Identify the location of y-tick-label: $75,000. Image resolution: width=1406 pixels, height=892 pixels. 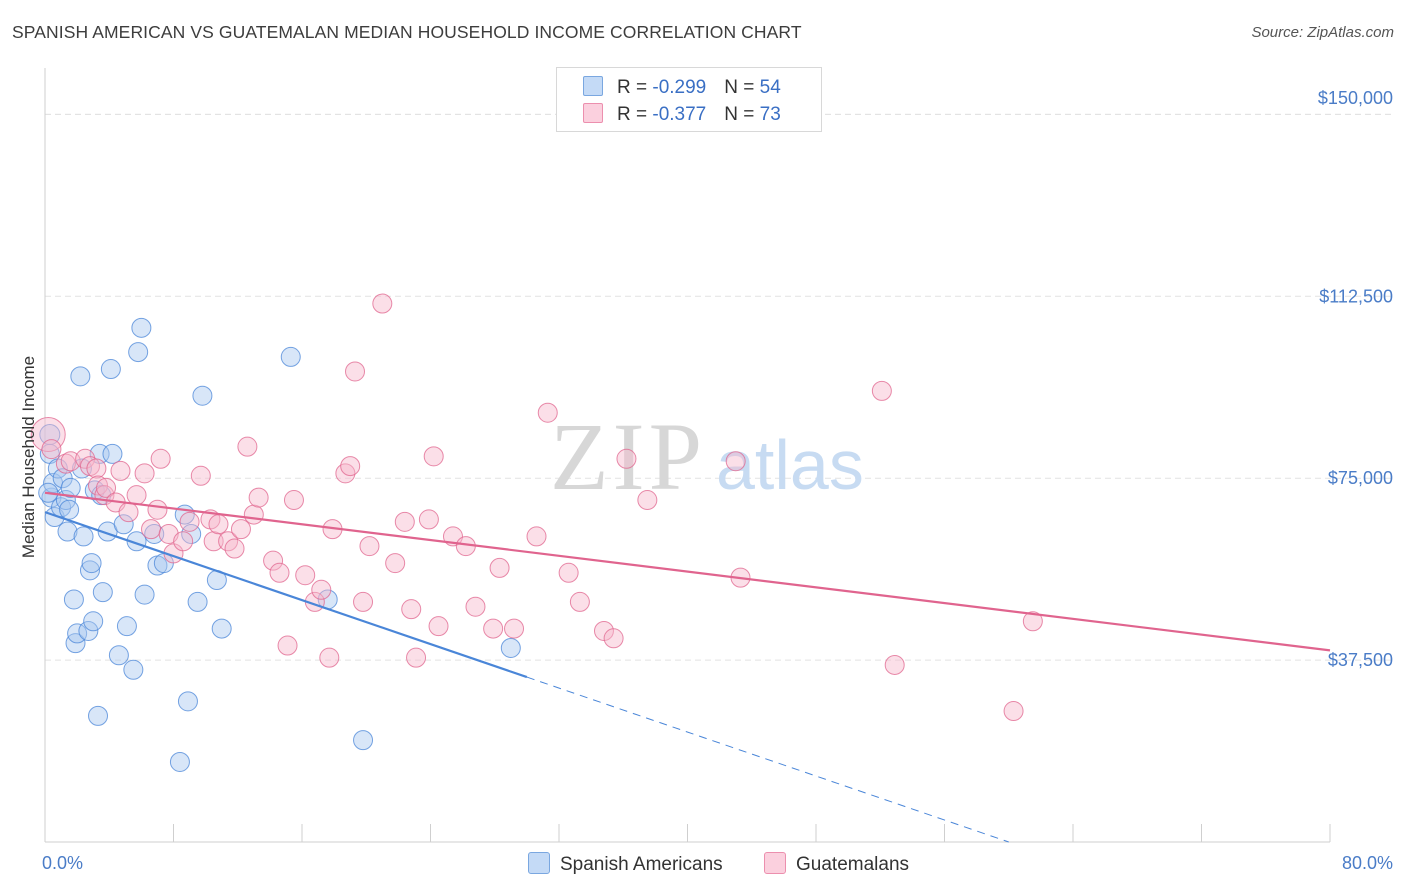
(1360, 478).